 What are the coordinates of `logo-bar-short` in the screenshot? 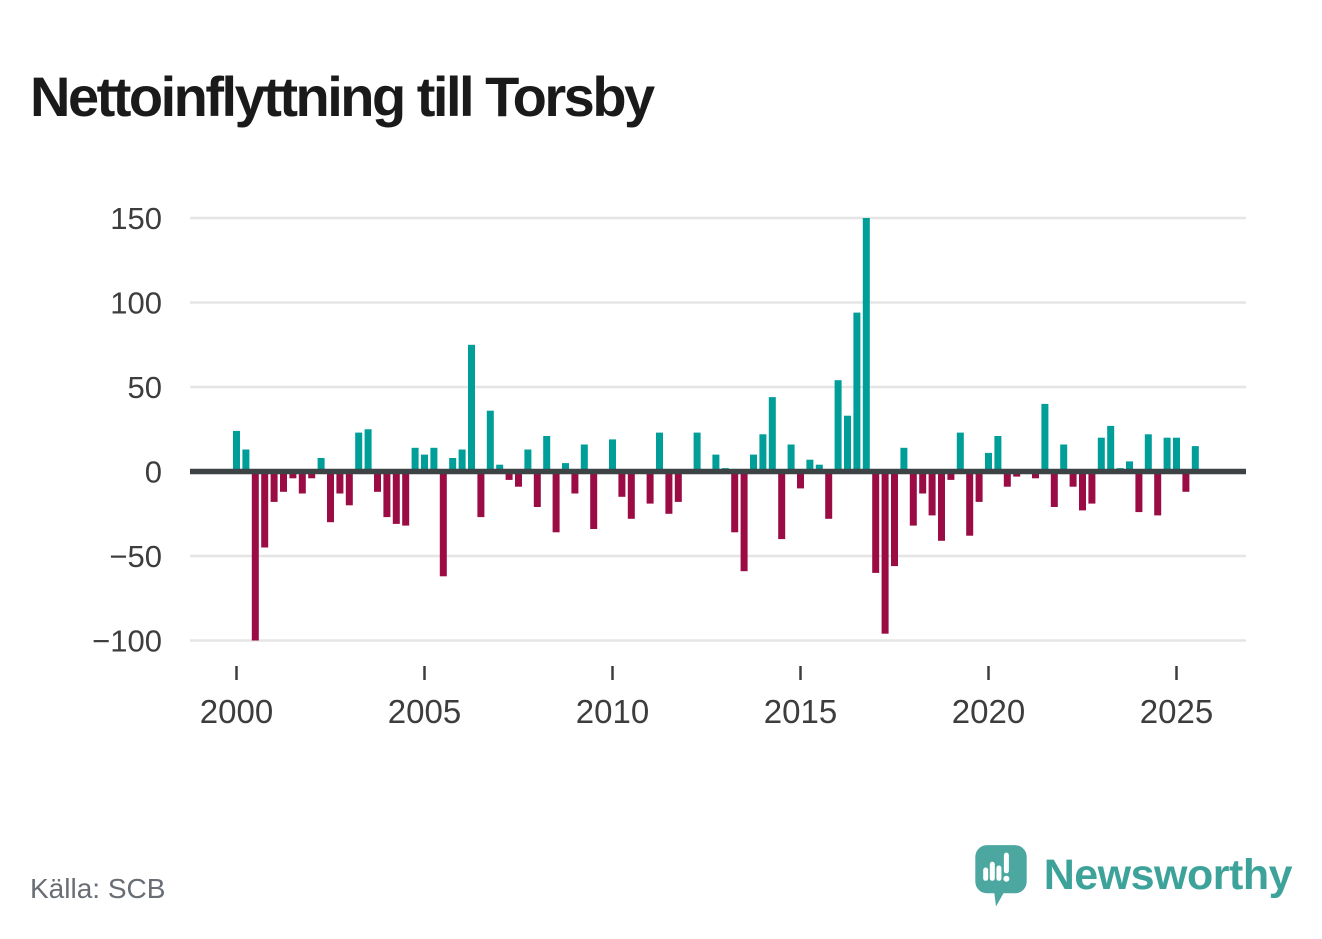 It's located at (985, 874).